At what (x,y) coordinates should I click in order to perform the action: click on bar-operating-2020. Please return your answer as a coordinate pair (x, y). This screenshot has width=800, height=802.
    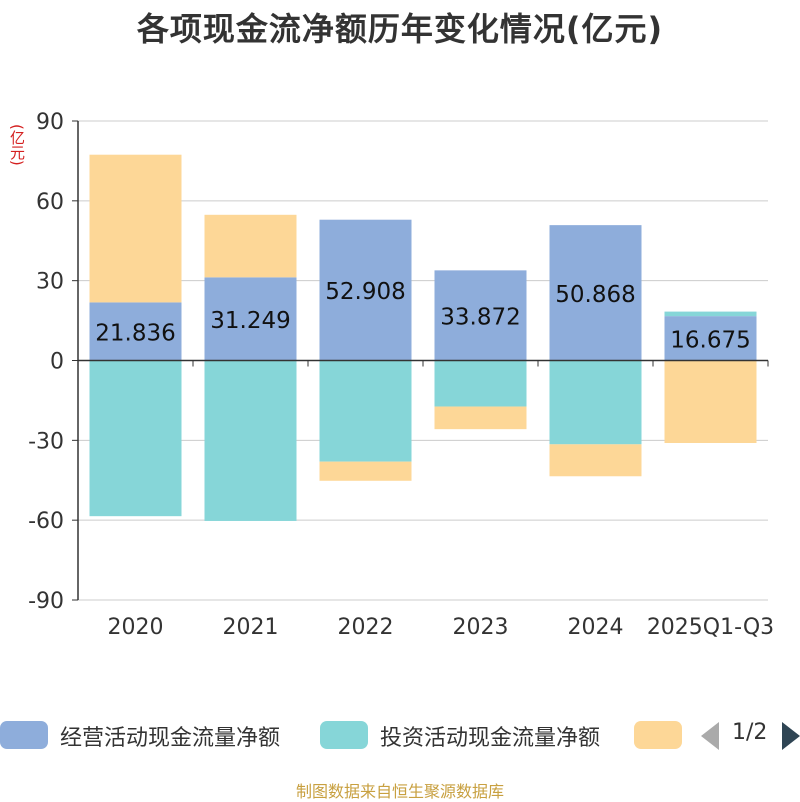
    Looking at the image, I should click on (135, 331).